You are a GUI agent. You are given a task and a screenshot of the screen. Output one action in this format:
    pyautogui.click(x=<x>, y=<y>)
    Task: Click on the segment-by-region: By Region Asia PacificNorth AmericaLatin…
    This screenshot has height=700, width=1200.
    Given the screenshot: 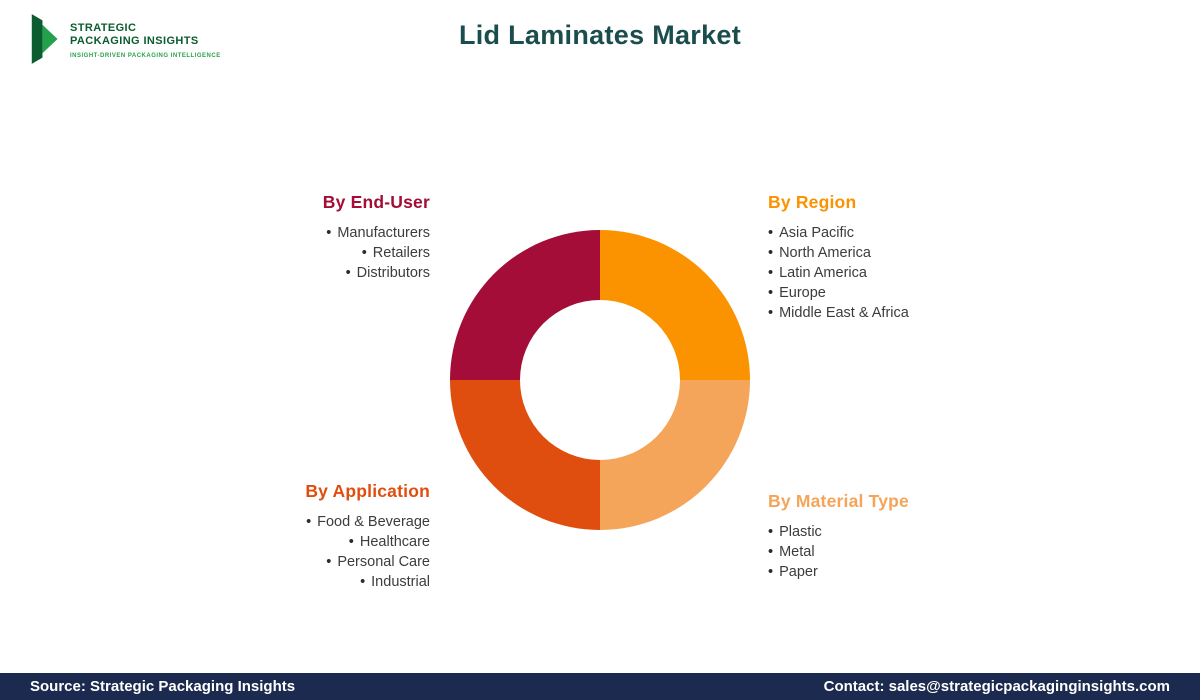 What is the action you would take?
    pyautogui.click(x=893, y=257)
    